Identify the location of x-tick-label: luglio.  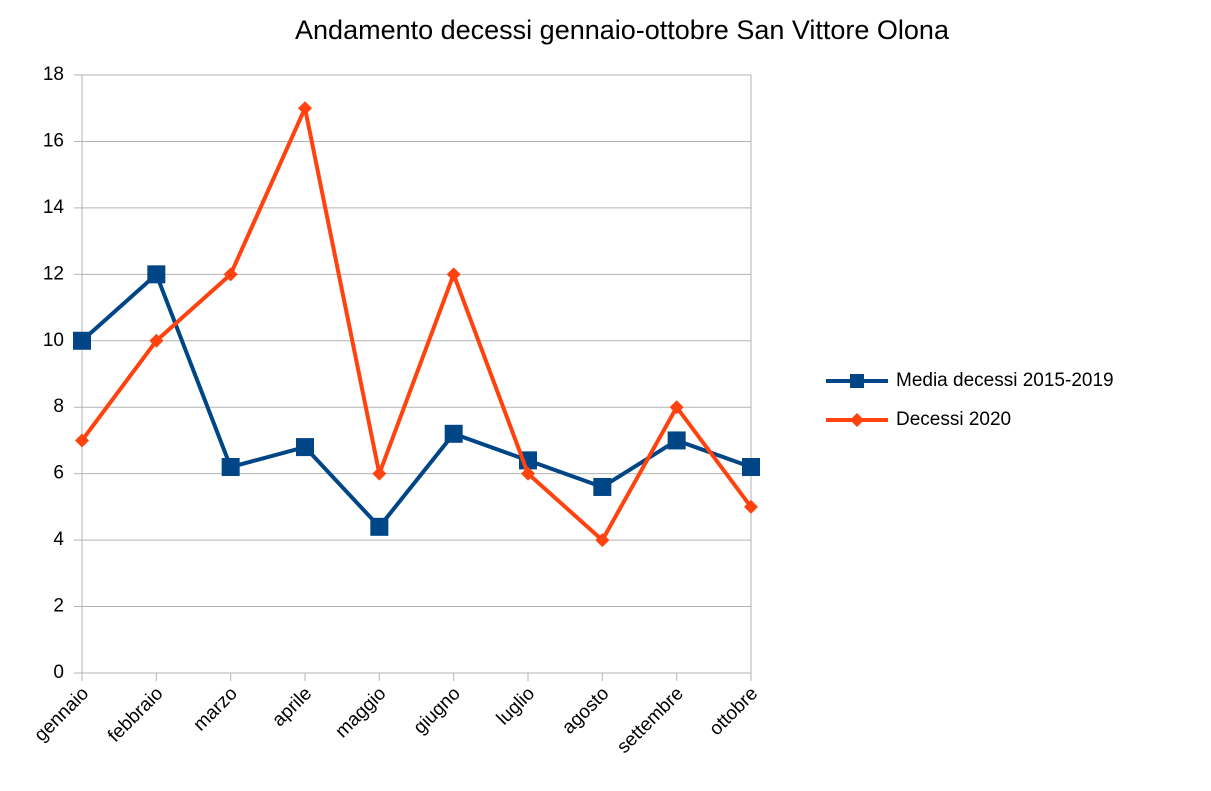
(516, 706).